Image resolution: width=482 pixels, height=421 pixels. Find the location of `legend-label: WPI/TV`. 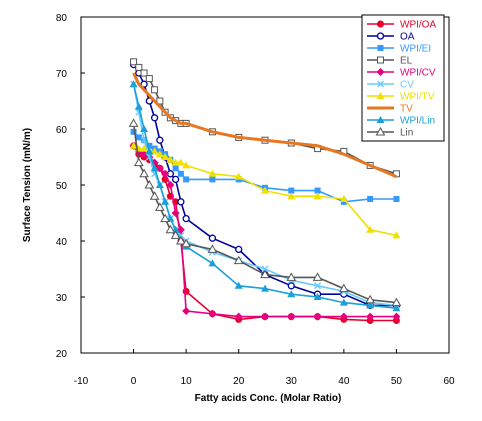

legend-label: WPI/TV is located at coordinates (417, 97).